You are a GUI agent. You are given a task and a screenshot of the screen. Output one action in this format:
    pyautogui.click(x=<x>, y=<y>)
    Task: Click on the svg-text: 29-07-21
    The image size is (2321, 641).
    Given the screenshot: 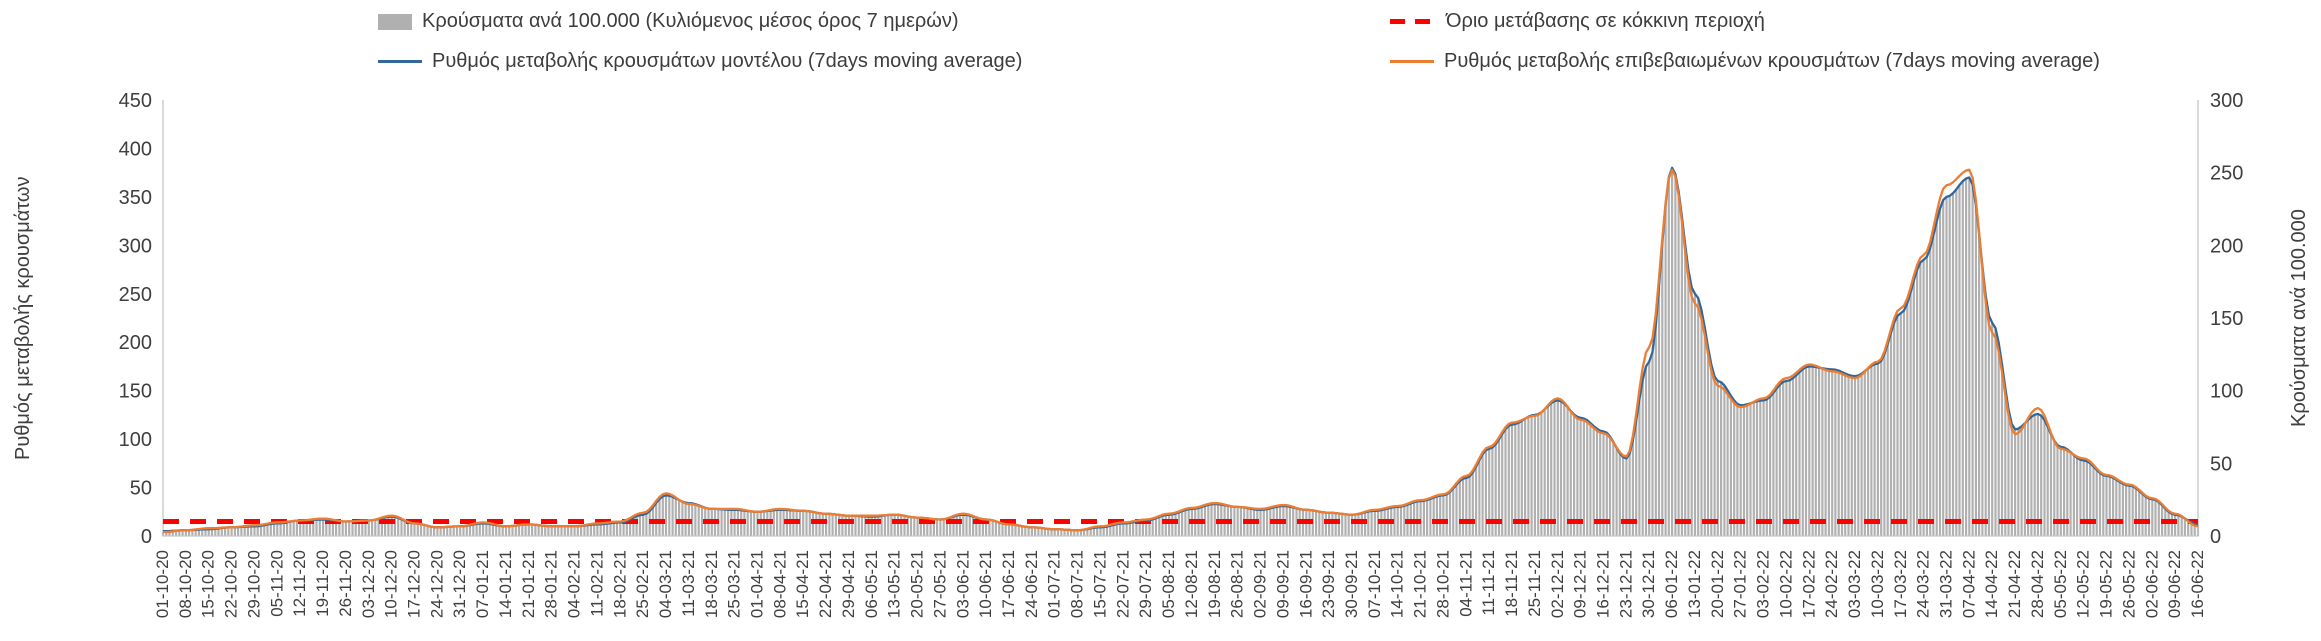 What is the action you would take?
    pyautogui.click(x=1145, y=584)
    